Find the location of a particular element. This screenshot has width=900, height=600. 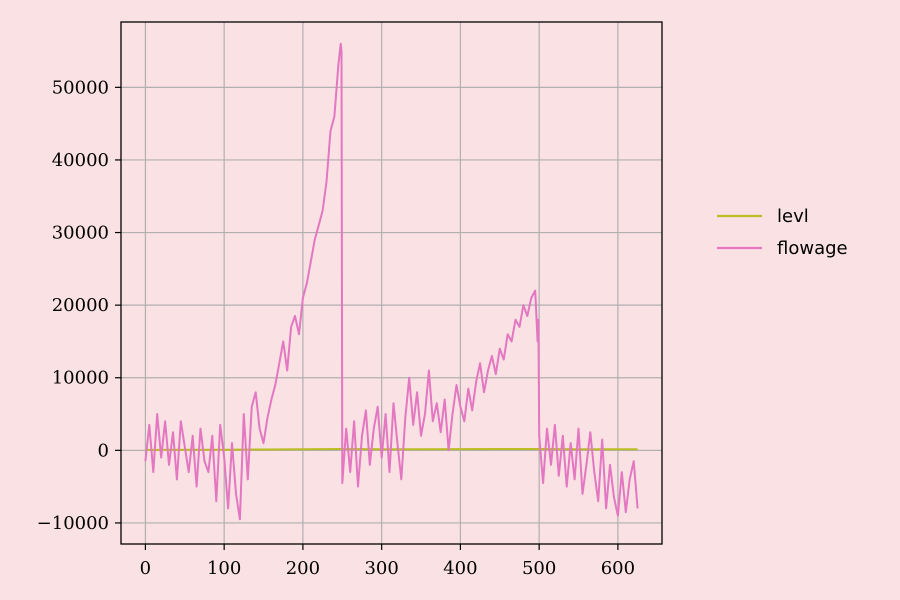

y-tick-label: 40000 is located at coordinates (80, 160).